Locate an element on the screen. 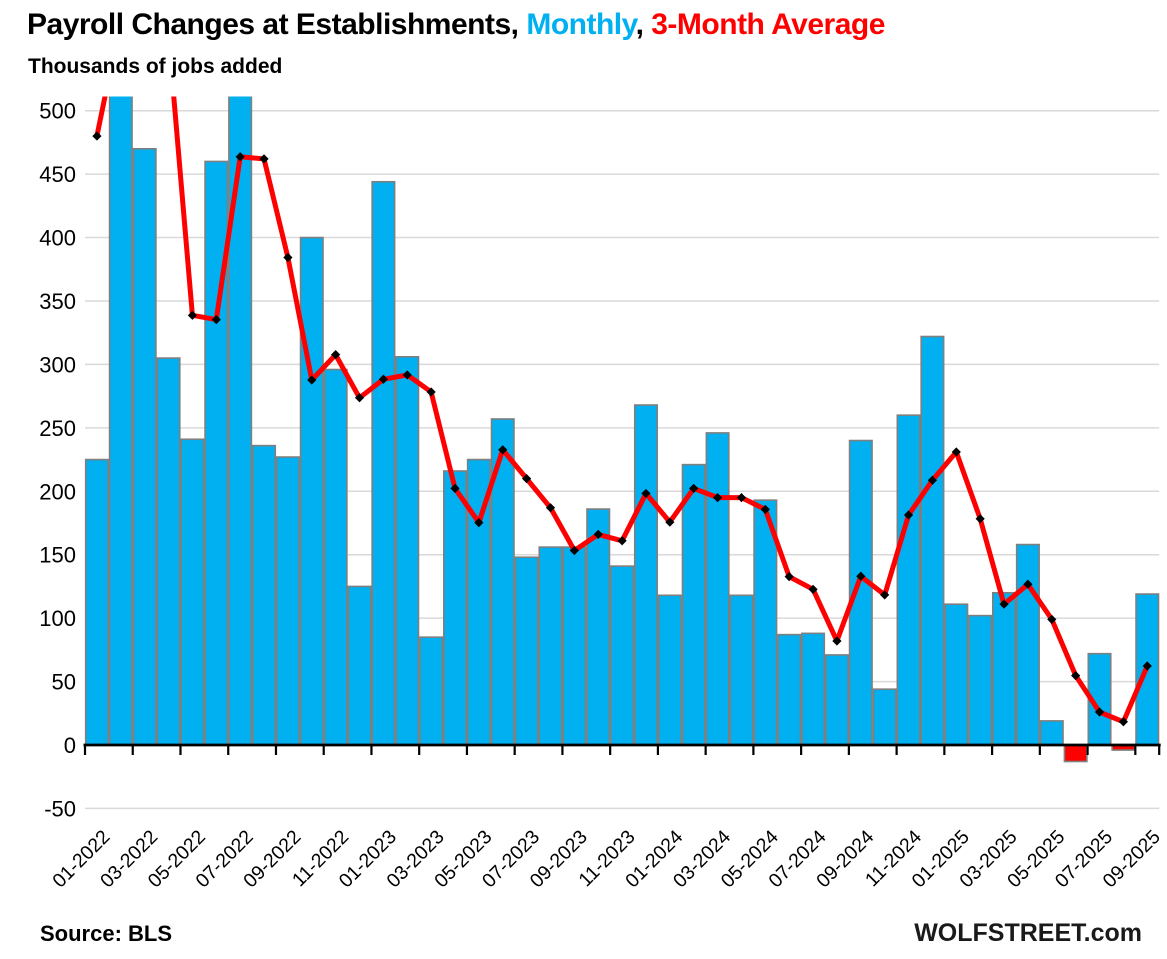  avg-marker-03-2023 is located at coordinates (431, 392).